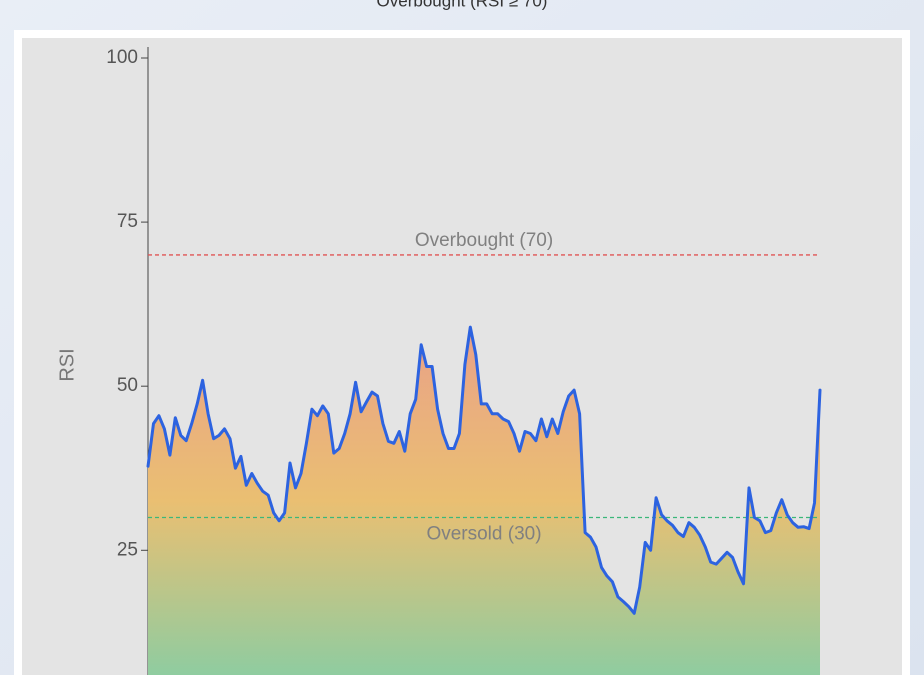 The image size is (924, 675). What do you see at coordinates (462, 5) in the screenshot?
I see `chart-title: Overbought (RSI ≥ 70)` at bounding box center [462, 5].